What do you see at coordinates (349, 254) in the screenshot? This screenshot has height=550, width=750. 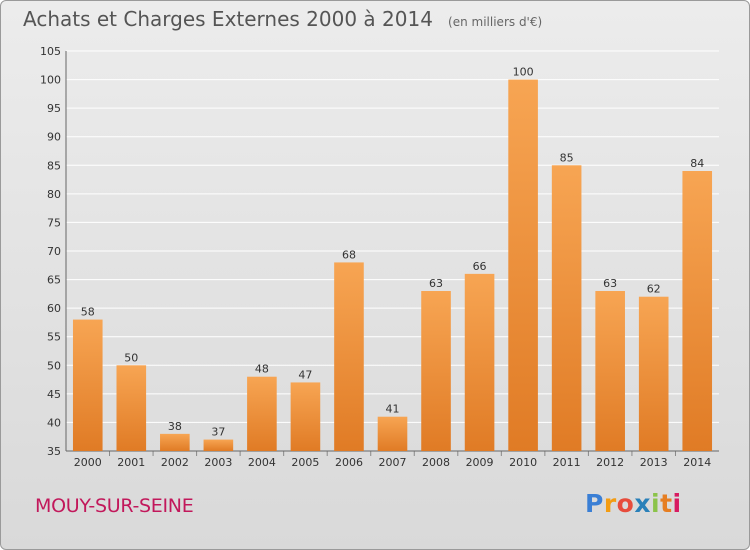 I see `data-label-2006: 68` at bounding box center [349, 254].